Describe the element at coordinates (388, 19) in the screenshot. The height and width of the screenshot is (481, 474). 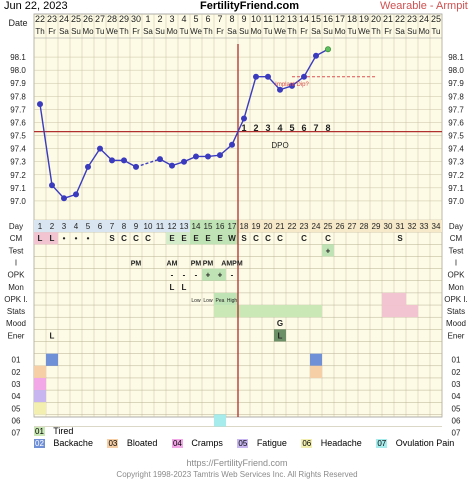
I see `date-cell: 21` at that location.